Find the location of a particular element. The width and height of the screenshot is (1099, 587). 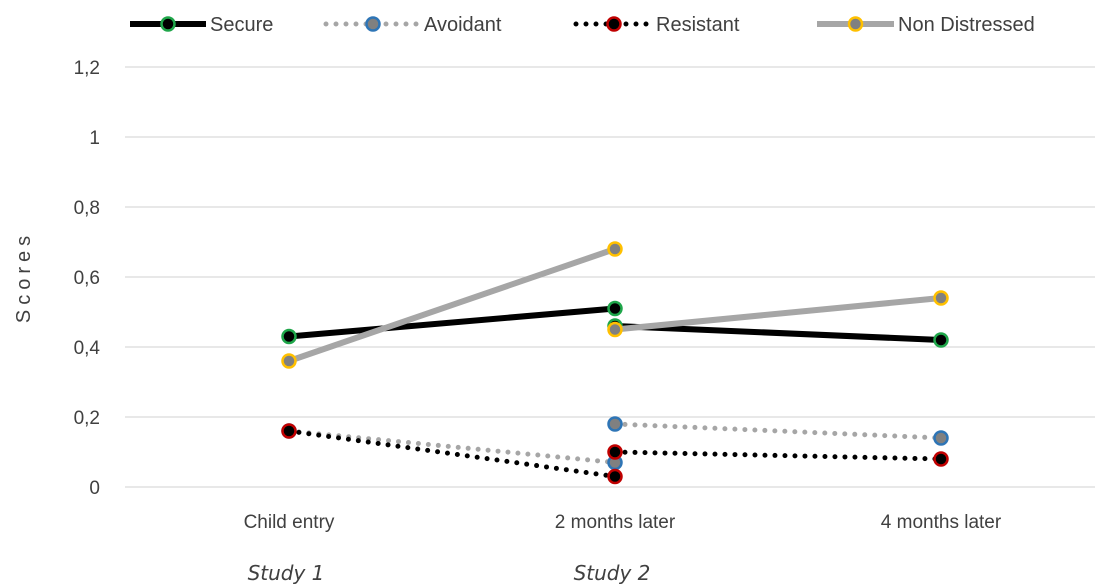

study-group-label: Study 2 is located at coordinates (612, 573).